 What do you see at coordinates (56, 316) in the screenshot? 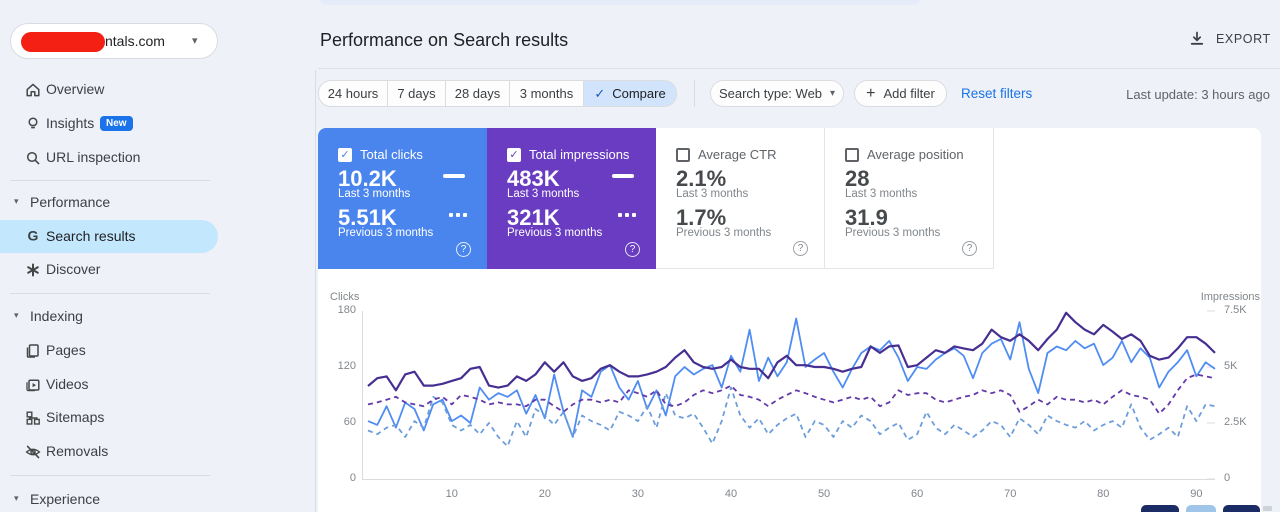
I see `section-label: Indexing` at bounding box center [56, 316].